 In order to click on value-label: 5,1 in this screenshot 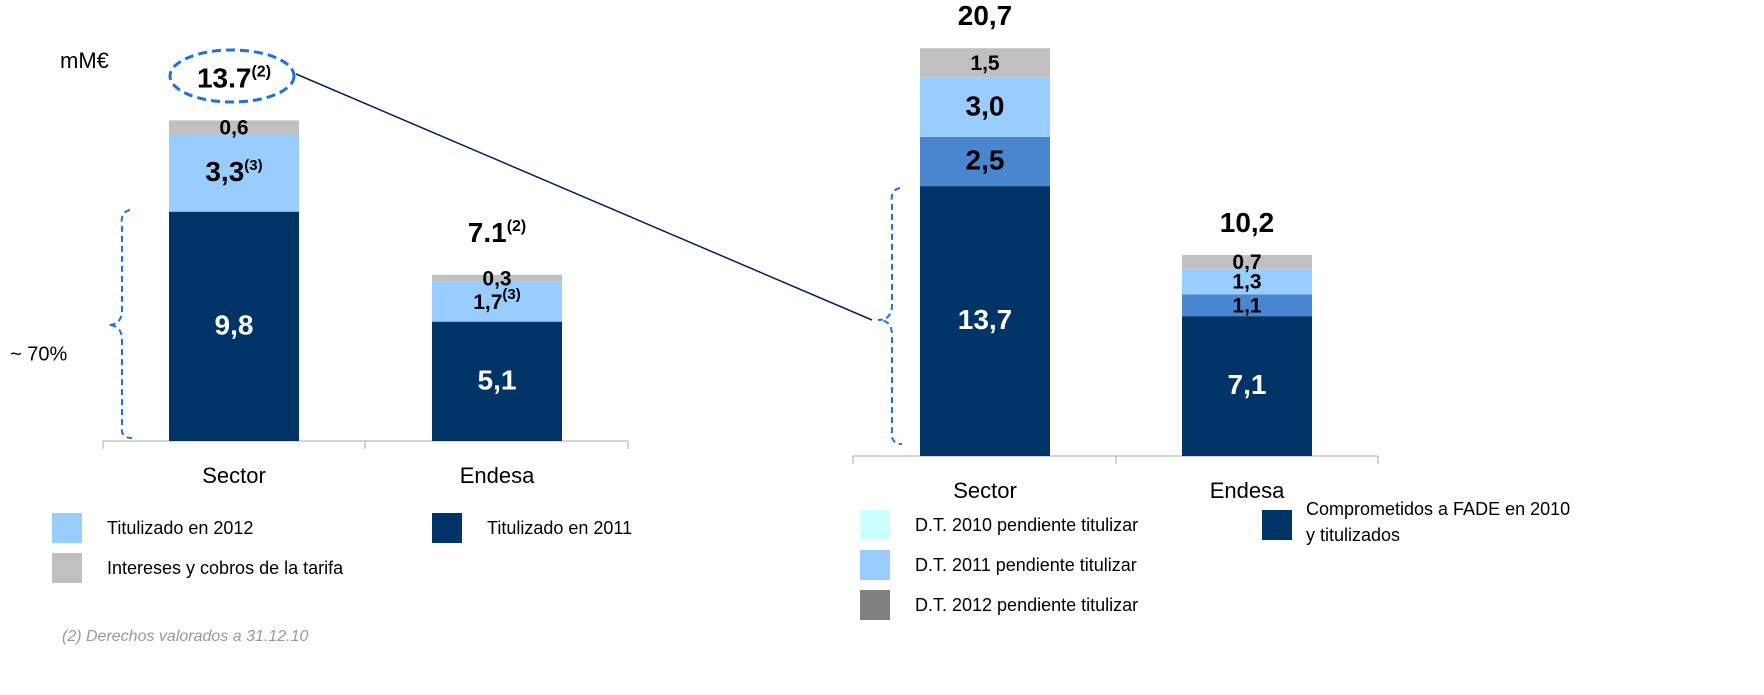, I will do `click(497, 380)`.